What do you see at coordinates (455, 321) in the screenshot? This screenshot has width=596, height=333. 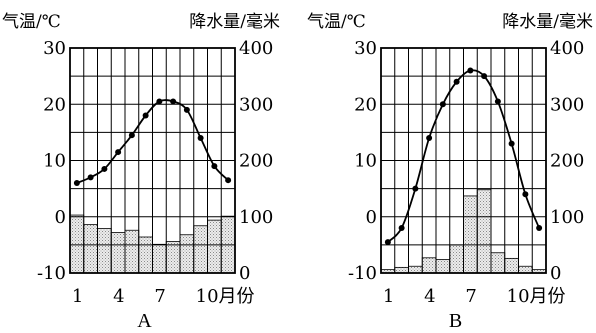 I see `panel-label: B` at bounding box center [455, 321].